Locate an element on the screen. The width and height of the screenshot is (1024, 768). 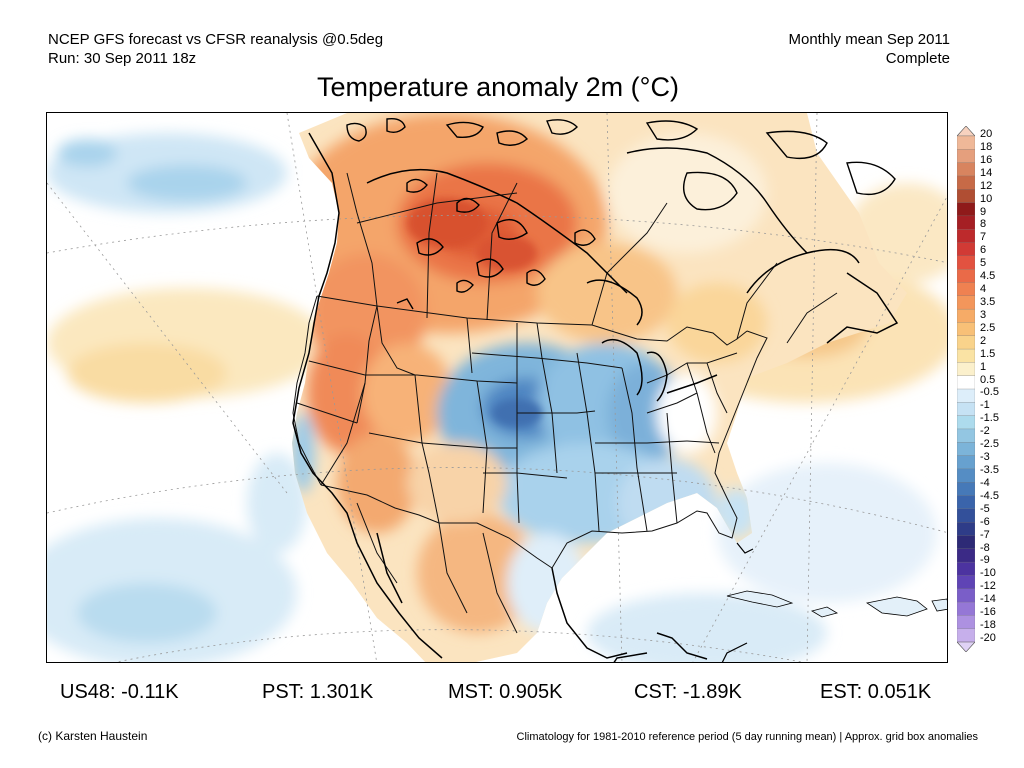
colorbar-label: 2.5 is located at coordinates (988, 327).